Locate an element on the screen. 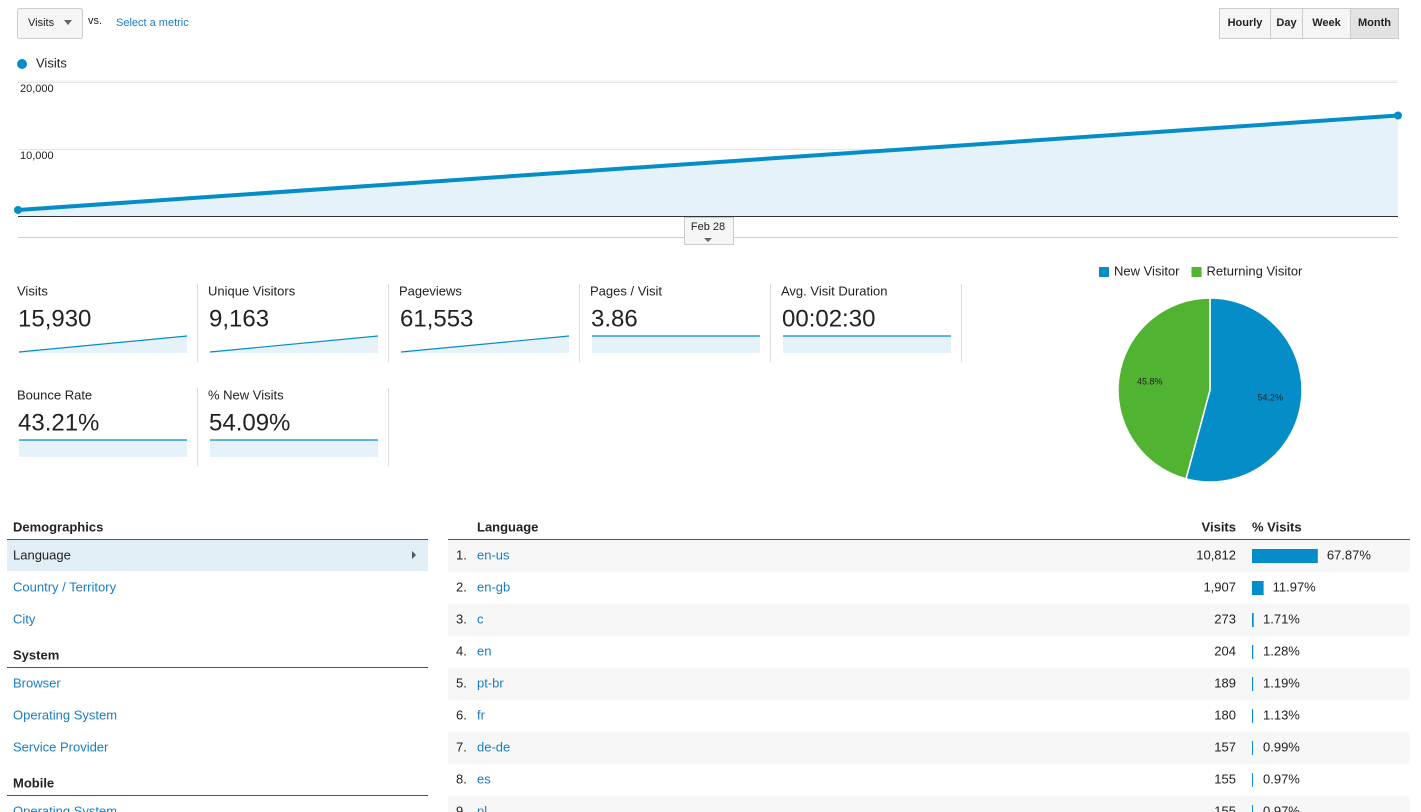 Image resolution: width=1421 pixels, height=812 pixels. column-header: Visits is located at coordinates (1219, 526).